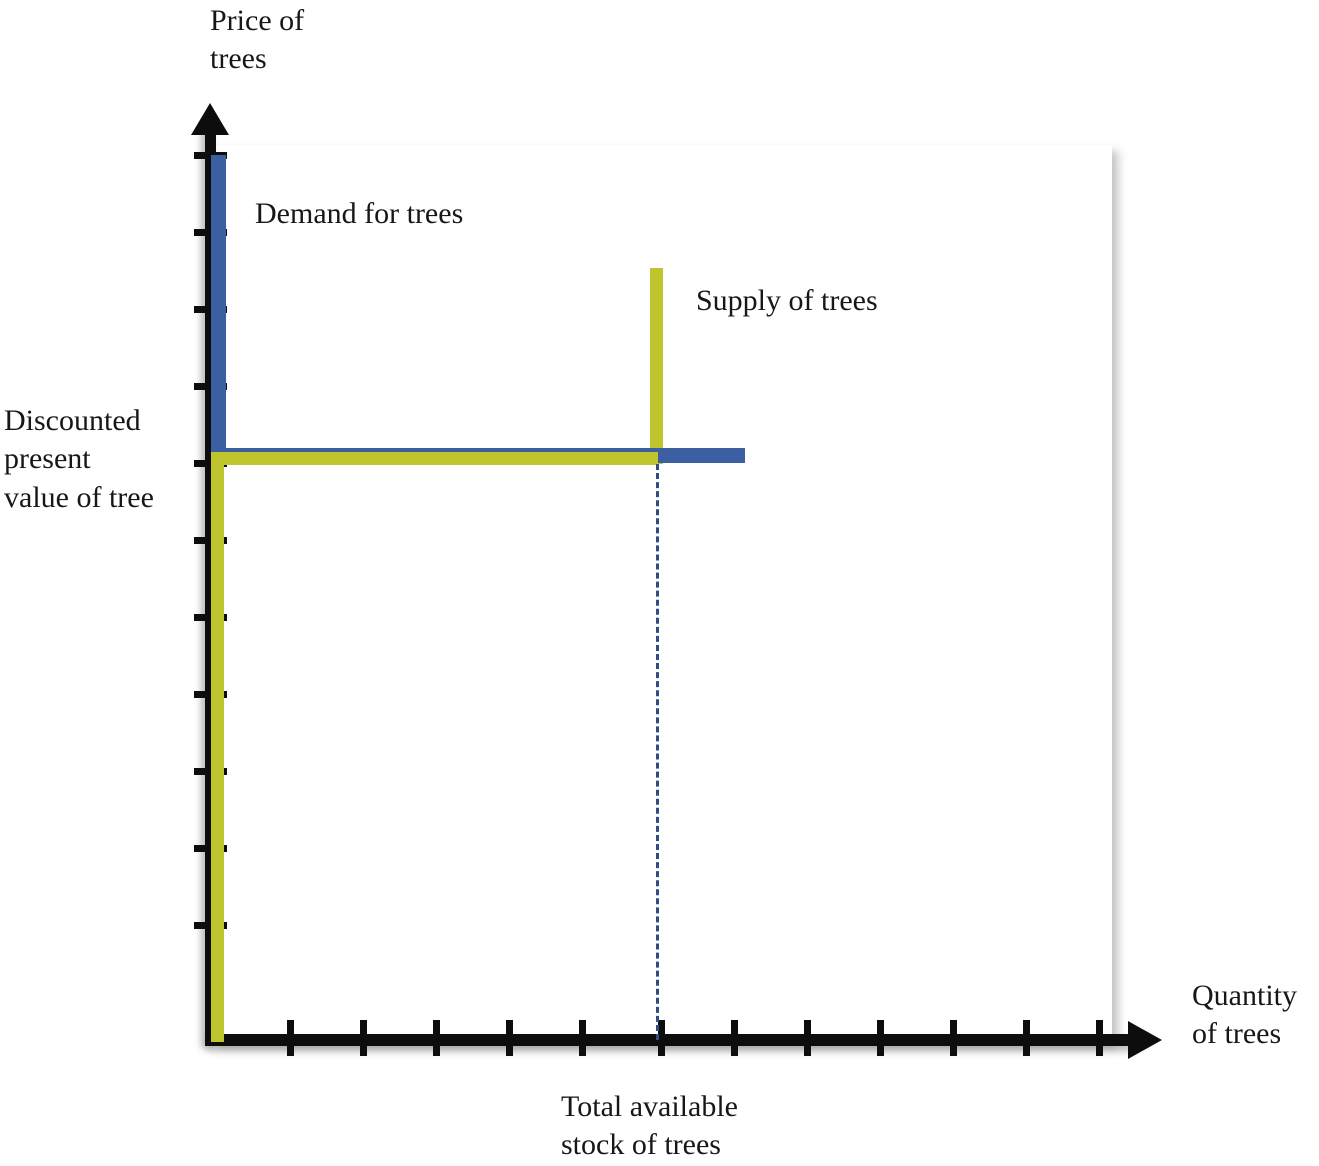  Describe the element at coordinates (787, 300) in the screenshot. I see `supply-curve-label: Supply of trees` at that location.